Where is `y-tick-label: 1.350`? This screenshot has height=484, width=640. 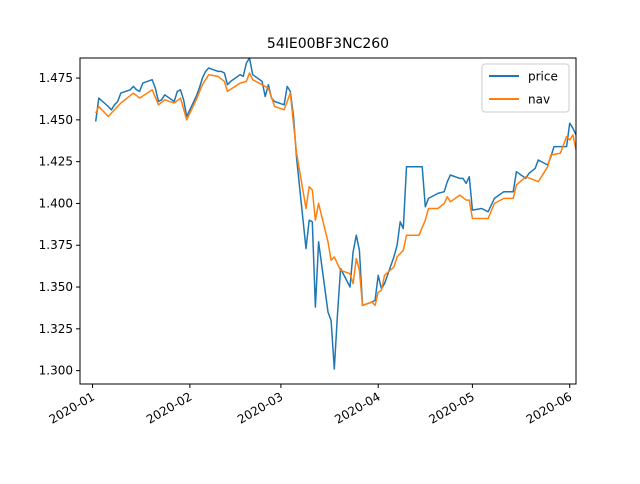 y-tick-label: 1.350 is located at coordinates (56, 287).